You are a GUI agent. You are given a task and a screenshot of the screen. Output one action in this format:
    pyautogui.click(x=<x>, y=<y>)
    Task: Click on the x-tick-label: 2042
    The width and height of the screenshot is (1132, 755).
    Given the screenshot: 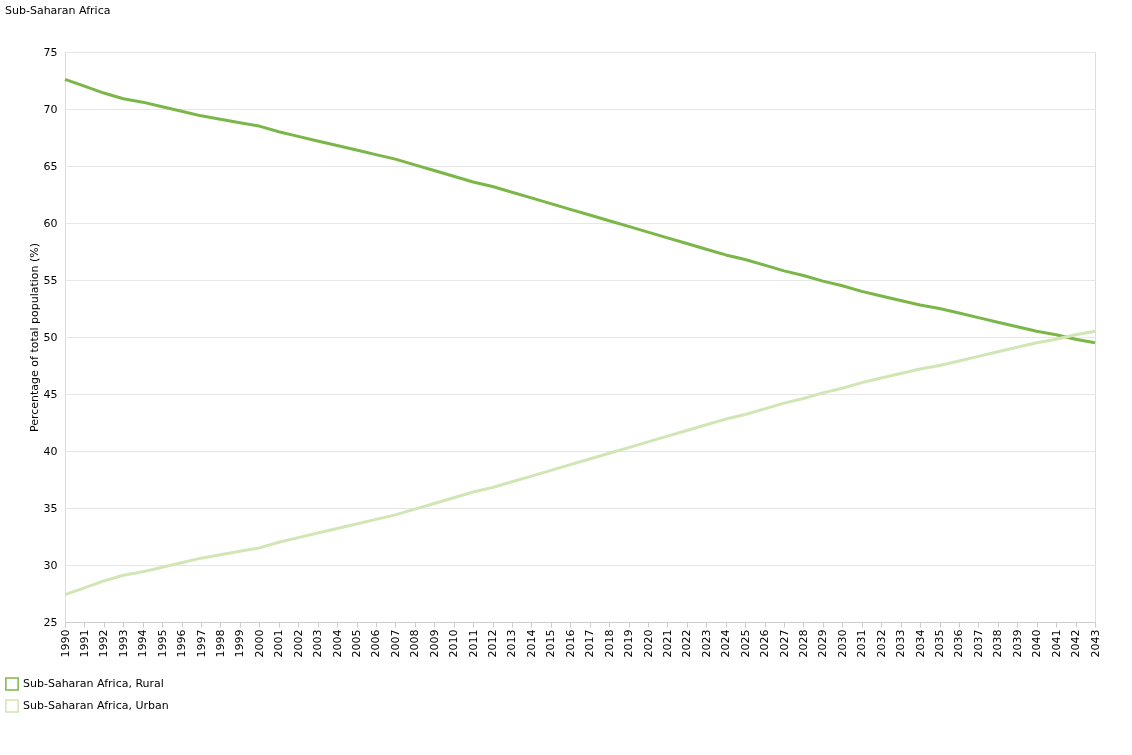 What is the action you would take?
    pyautogui.click(x=1076, y=643)
    